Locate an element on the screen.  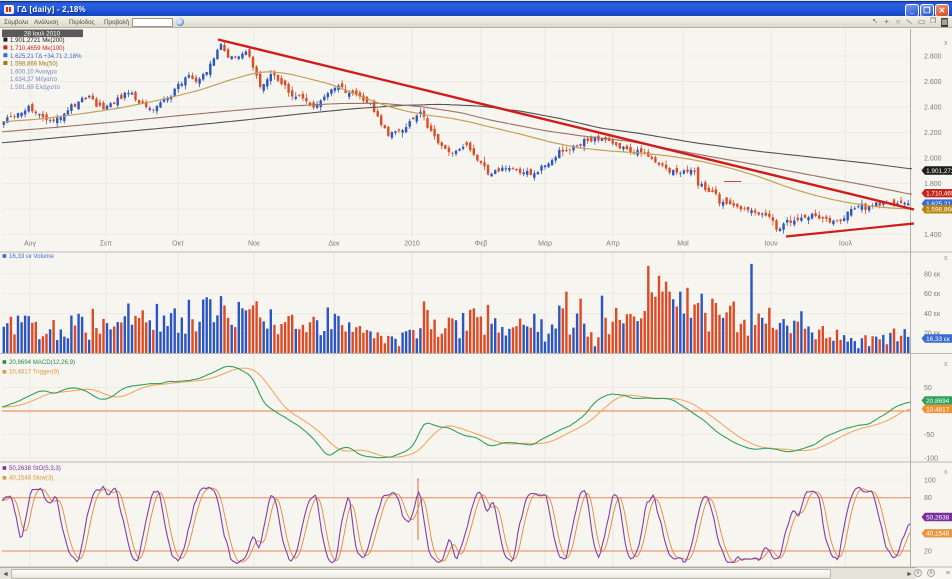
svg-text: 2010 is located at coordinates (412, 244).